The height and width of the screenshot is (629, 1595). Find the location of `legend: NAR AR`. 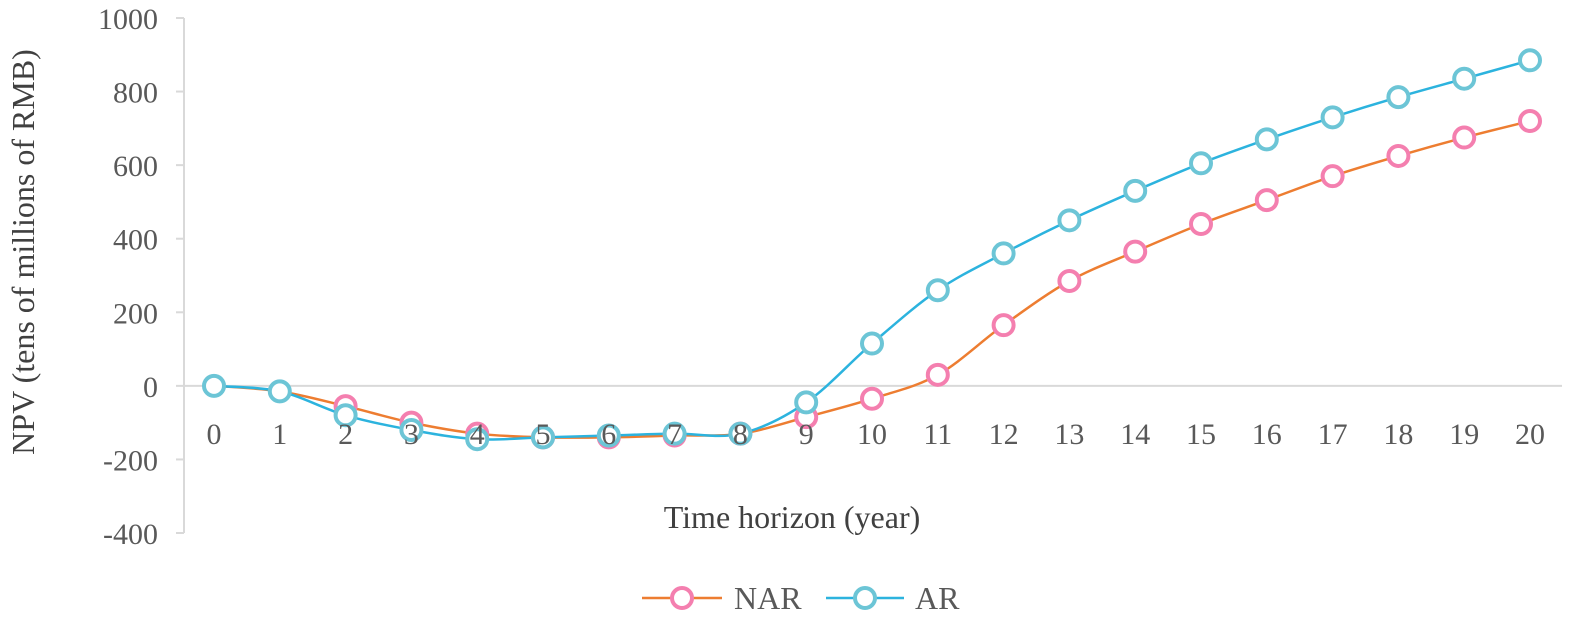

legend: NAR AR is located at coordinates (801, 598).